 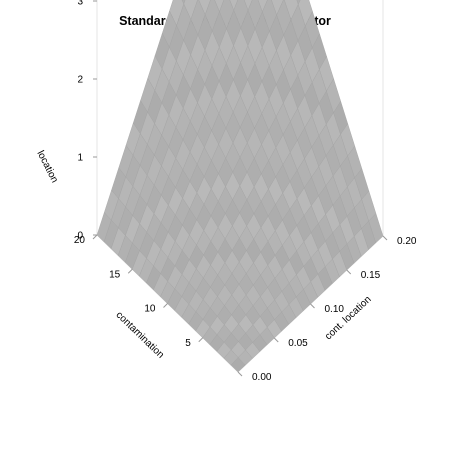 What do you see at coordinates (371, 275) in the screenshot?
I see `y-tick-label: 0.15` at bounding box center [371, 275].